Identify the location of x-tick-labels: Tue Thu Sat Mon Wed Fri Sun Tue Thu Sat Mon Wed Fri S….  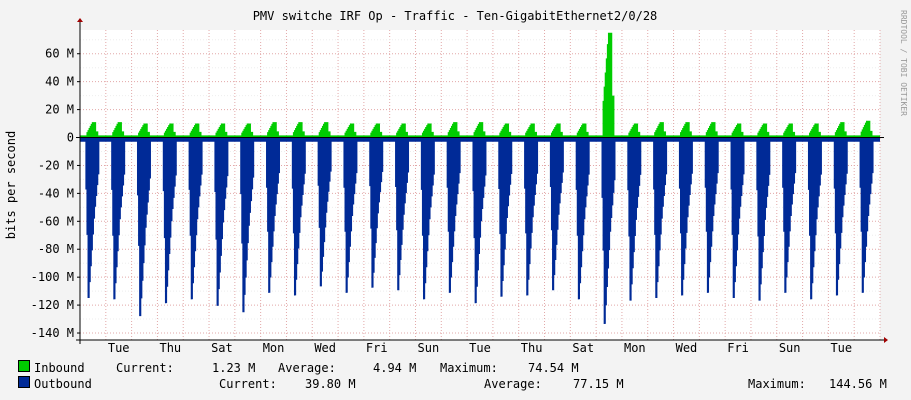
(480, 348).